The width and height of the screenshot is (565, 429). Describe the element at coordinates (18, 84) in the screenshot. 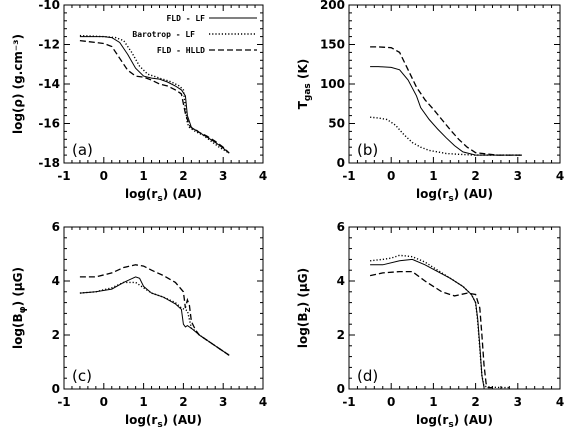

I see `y-axis-label: log(ρ) (g.cm⁻³)` at that location.